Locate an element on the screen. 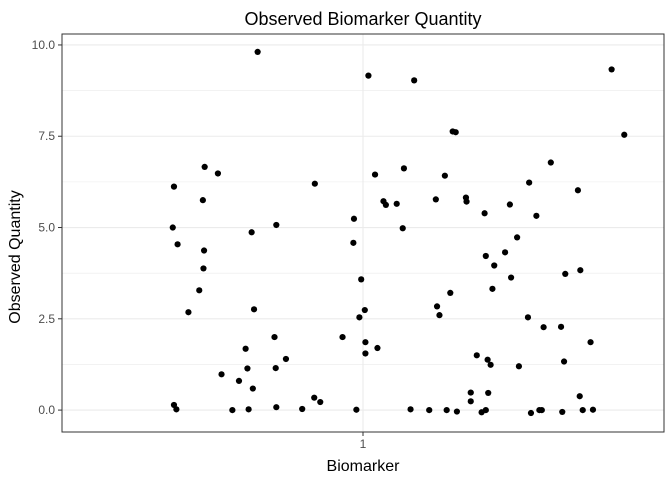  x-axis-title: Biomarker is located at coordinates (364, 466).